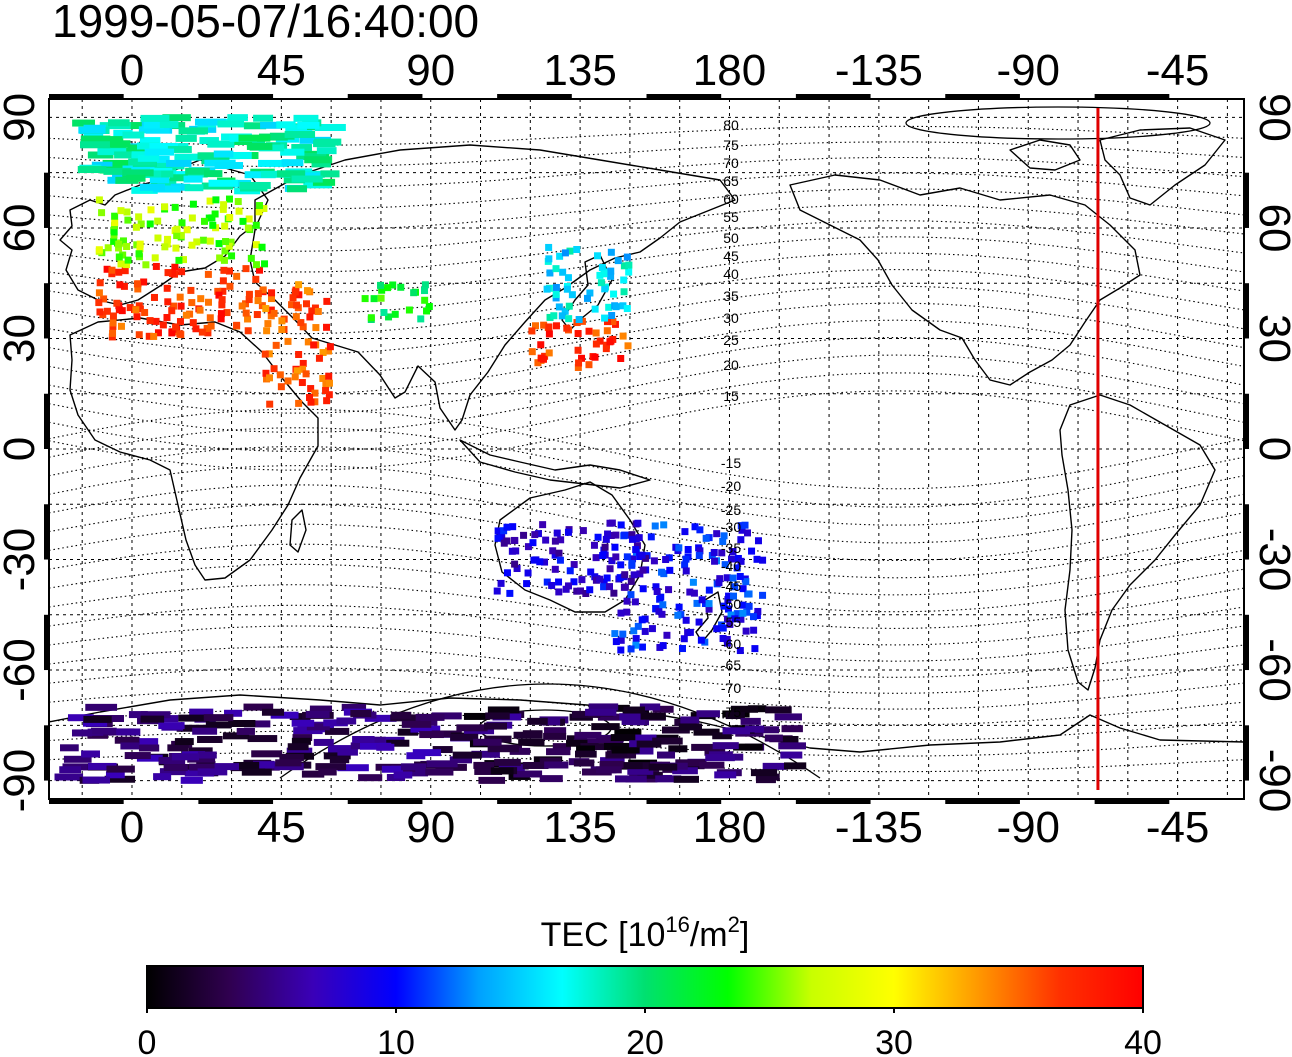 This screenshot has width=1292, height=1057. Describe the element at coordinates (665, 70) in the screenshot. I see `top-longitude-labels: 0 45 90 135 180 -135 -90 -45` at that location.